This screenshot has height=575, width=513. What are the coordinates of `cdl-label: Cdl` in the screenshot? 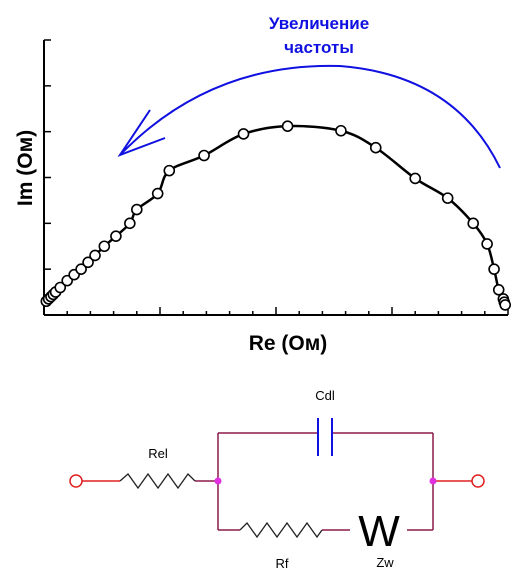 It's located at (325, 395).